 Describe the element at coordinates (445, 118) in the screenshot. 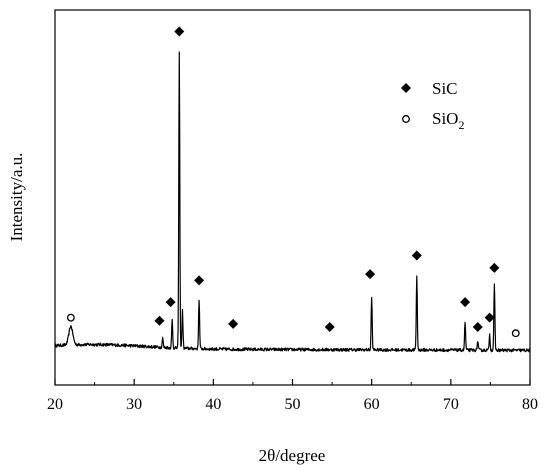

I see `legend-label-sio2-main: SiO` at that location.